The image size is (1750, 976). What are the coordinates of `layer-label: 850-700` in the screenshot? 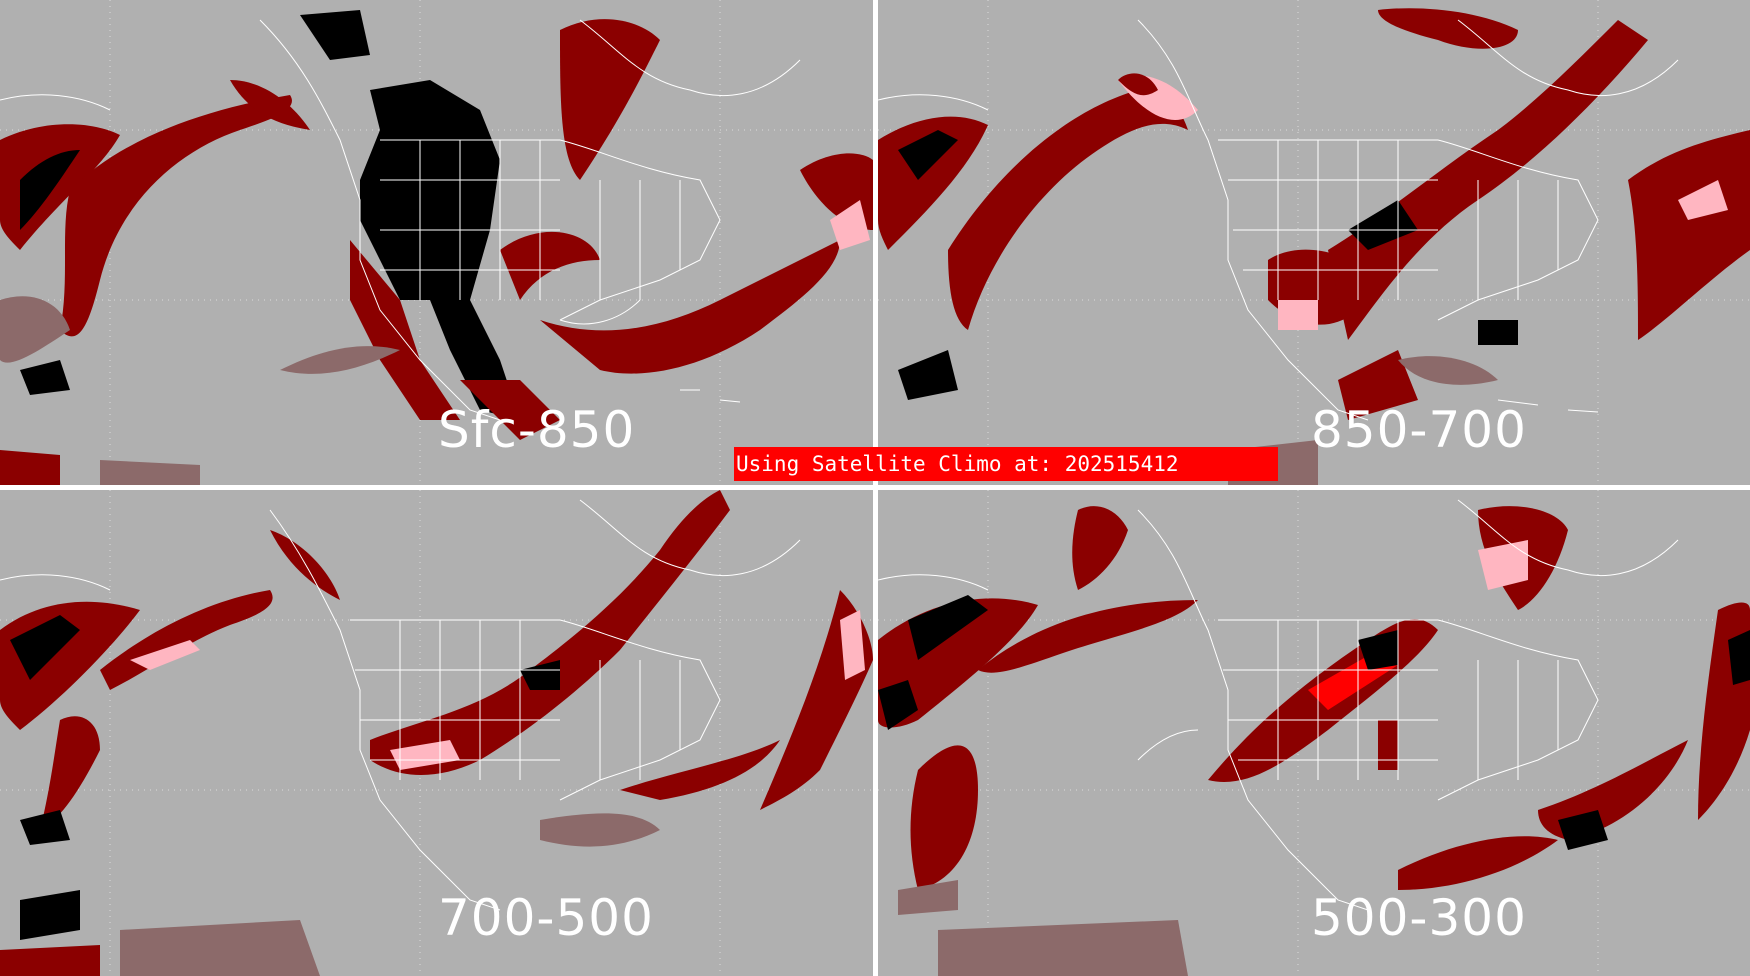 It's located at (1419, 430).